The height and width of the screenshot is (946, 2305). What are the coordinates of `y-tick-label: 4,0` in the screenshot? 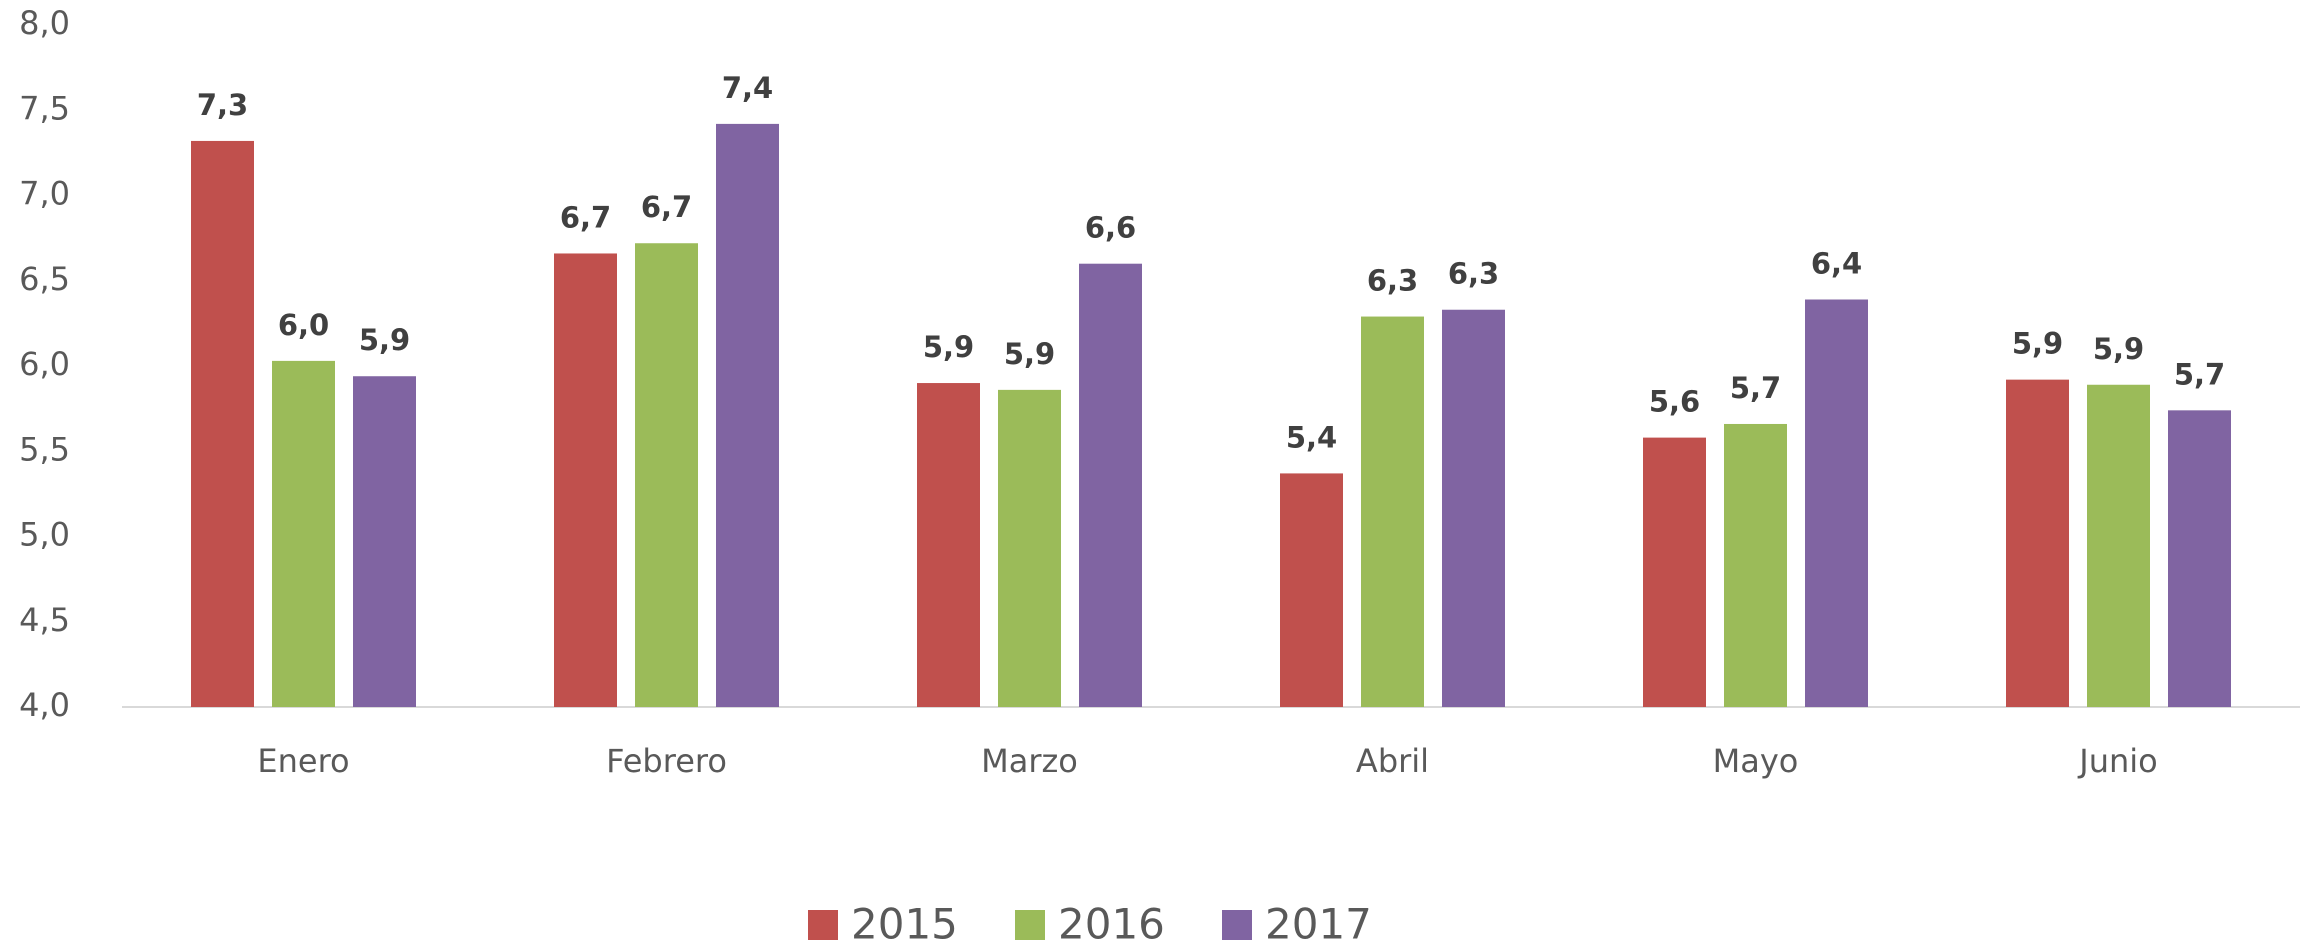 It's located at (44, 705).